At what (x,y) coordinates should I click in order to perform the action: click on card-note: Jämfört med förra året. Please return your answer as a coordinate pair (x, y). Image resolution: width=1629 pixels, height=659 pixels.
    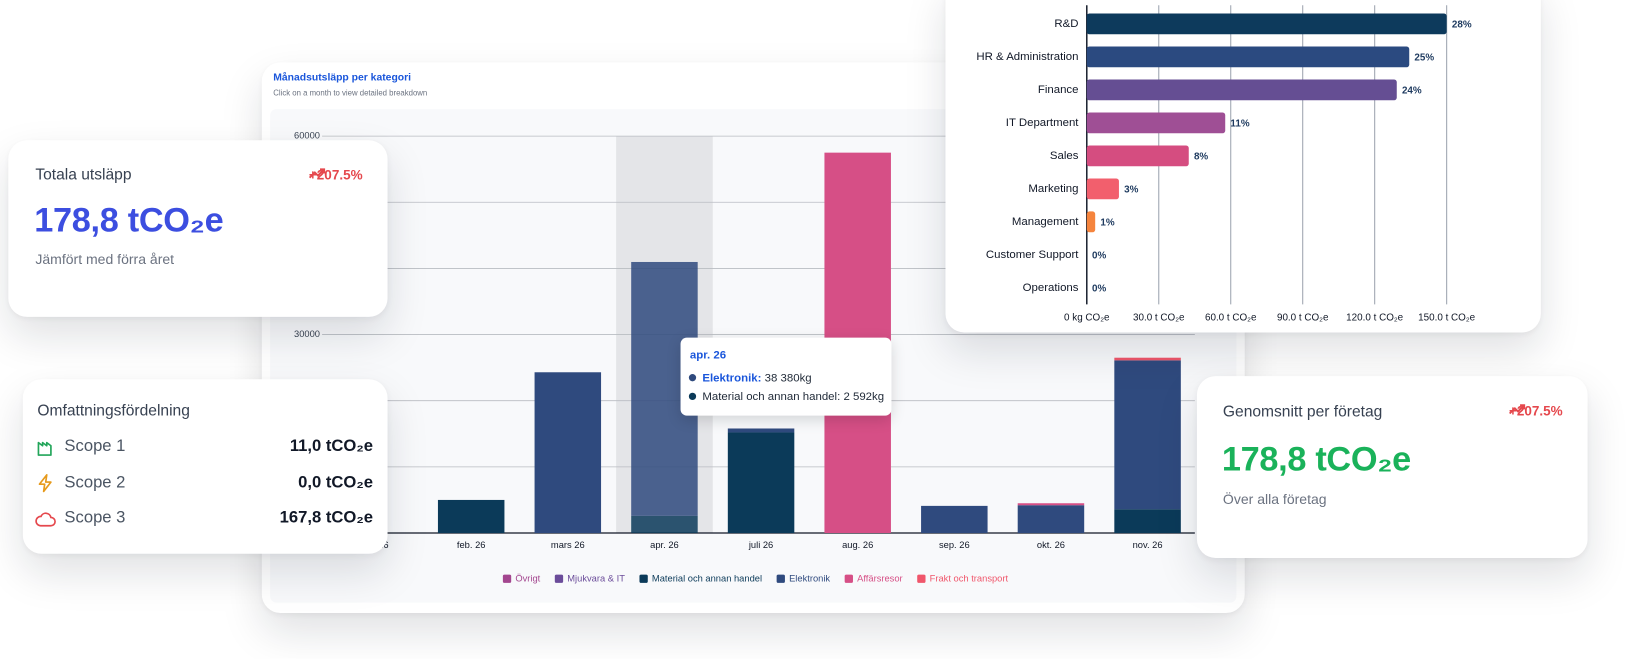
    Looking at the image, I should click on (105, 259).